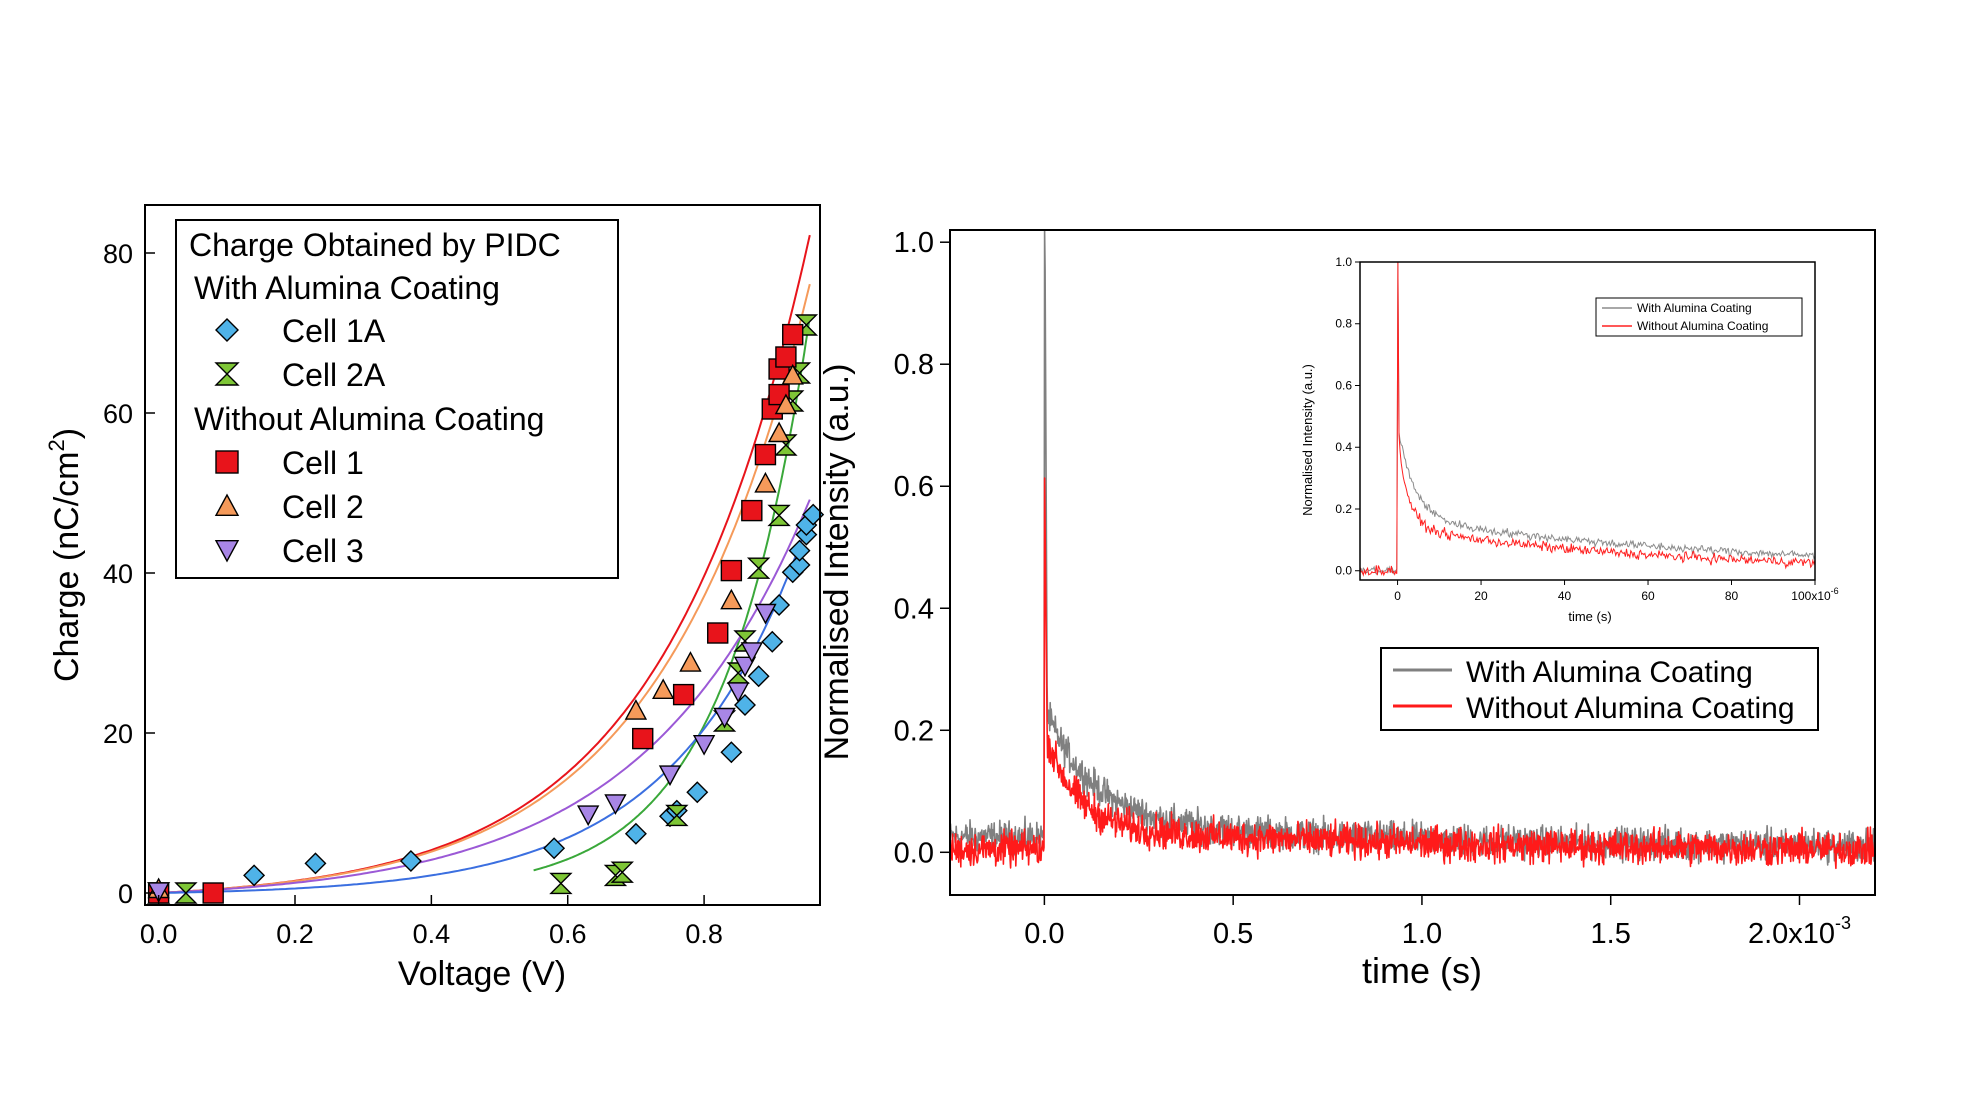 This screenshot has width=1987, height=1118. I want to click on inset-y-tick-label: 0.6, so click(1343, 385).